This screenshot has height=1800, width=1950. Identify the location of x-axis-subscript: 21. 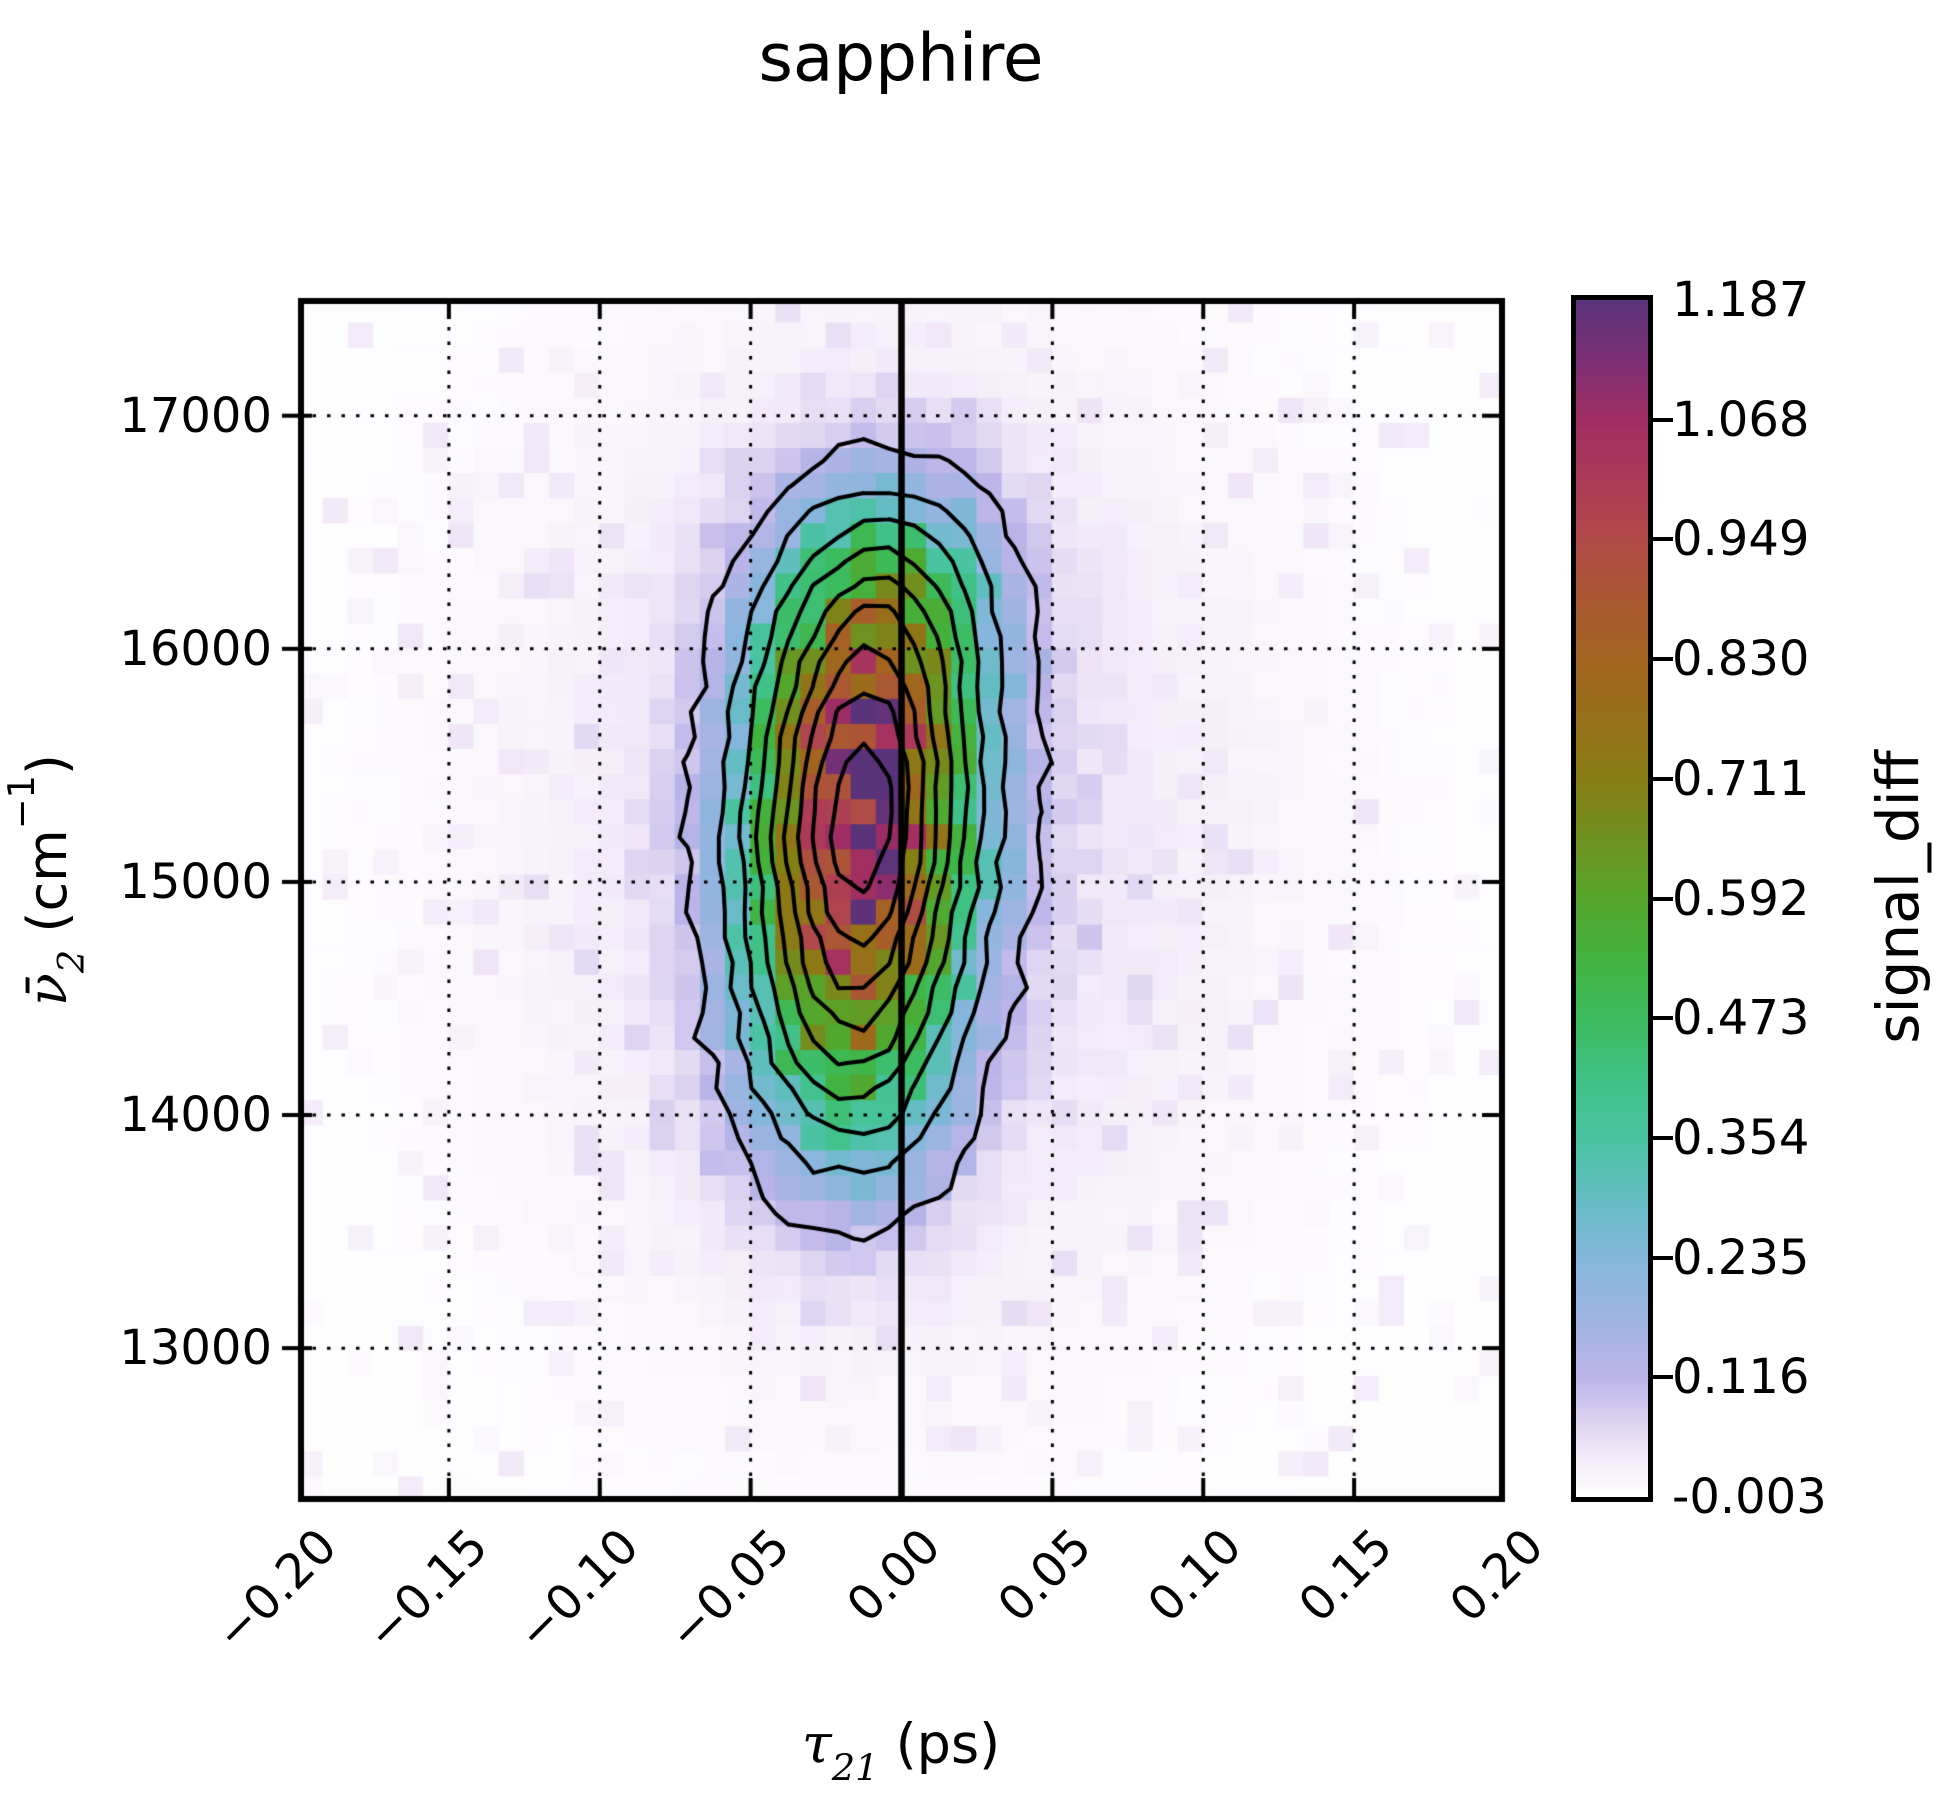
(855, 1769).